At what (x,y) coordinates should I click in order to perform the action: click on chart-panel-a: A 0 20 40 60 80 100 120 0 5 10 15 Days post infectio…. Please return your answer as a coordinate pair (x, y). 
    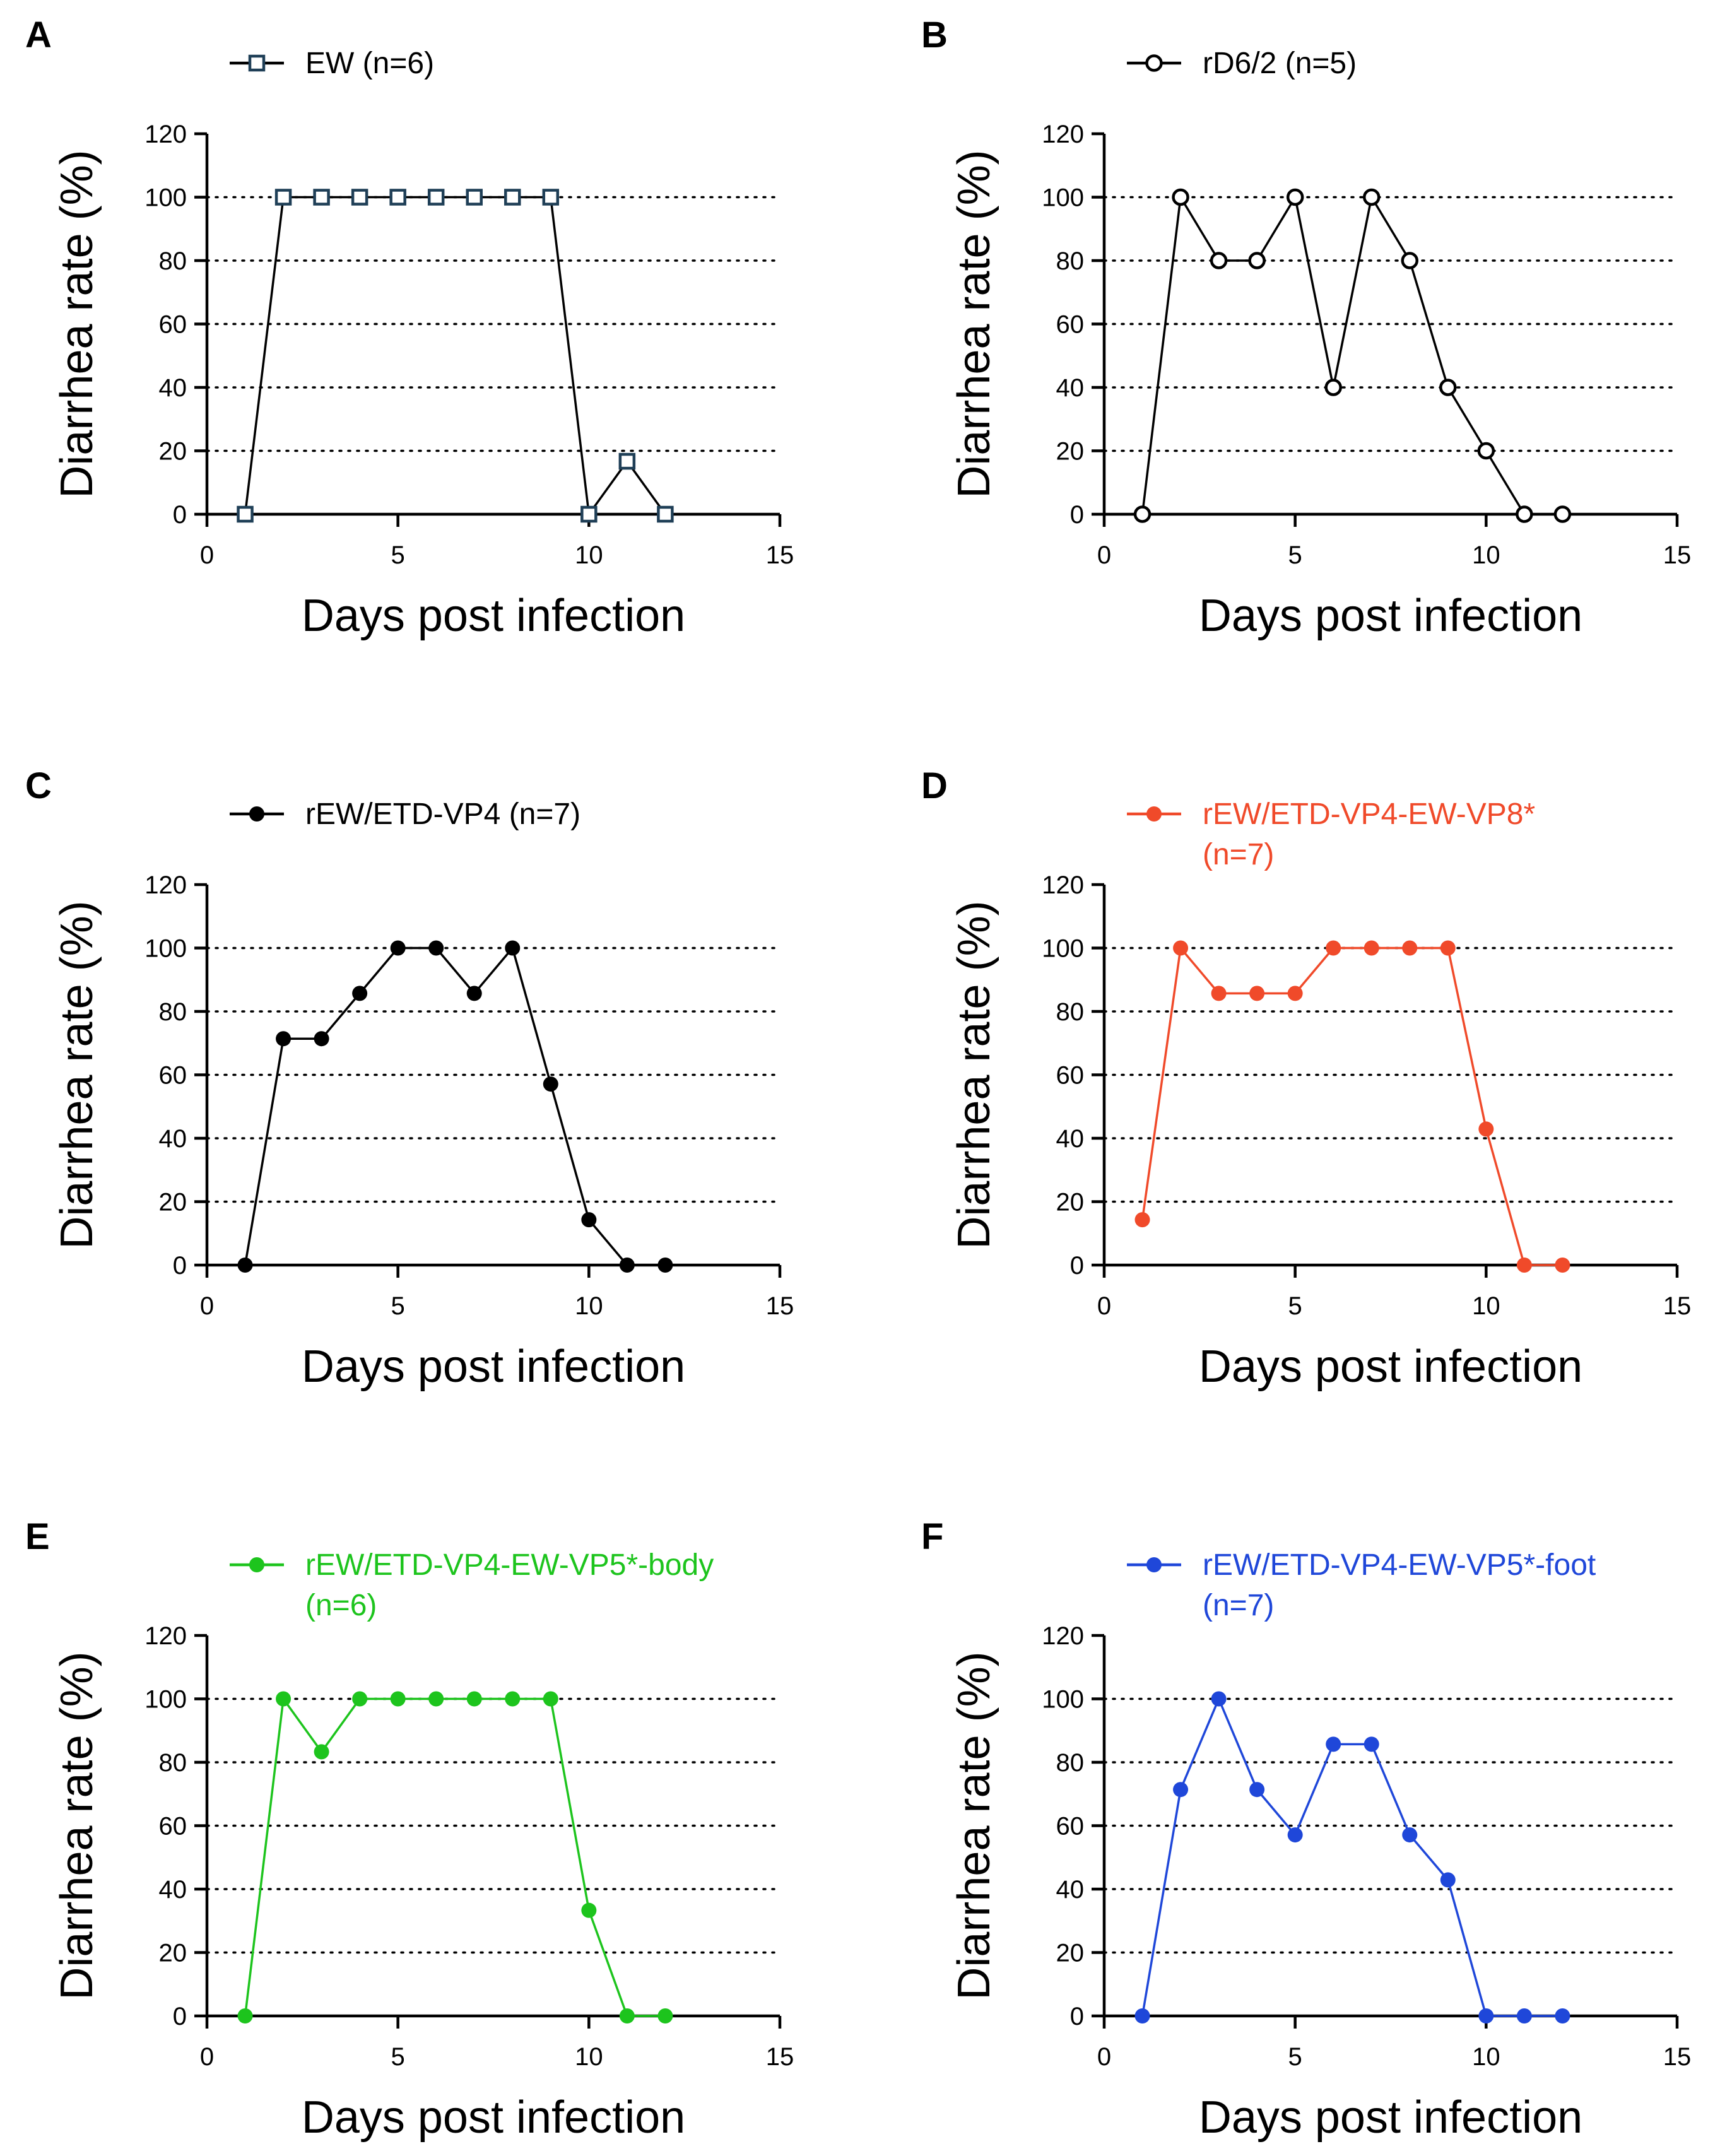
    Looking at the image, I should click on (409, 328).